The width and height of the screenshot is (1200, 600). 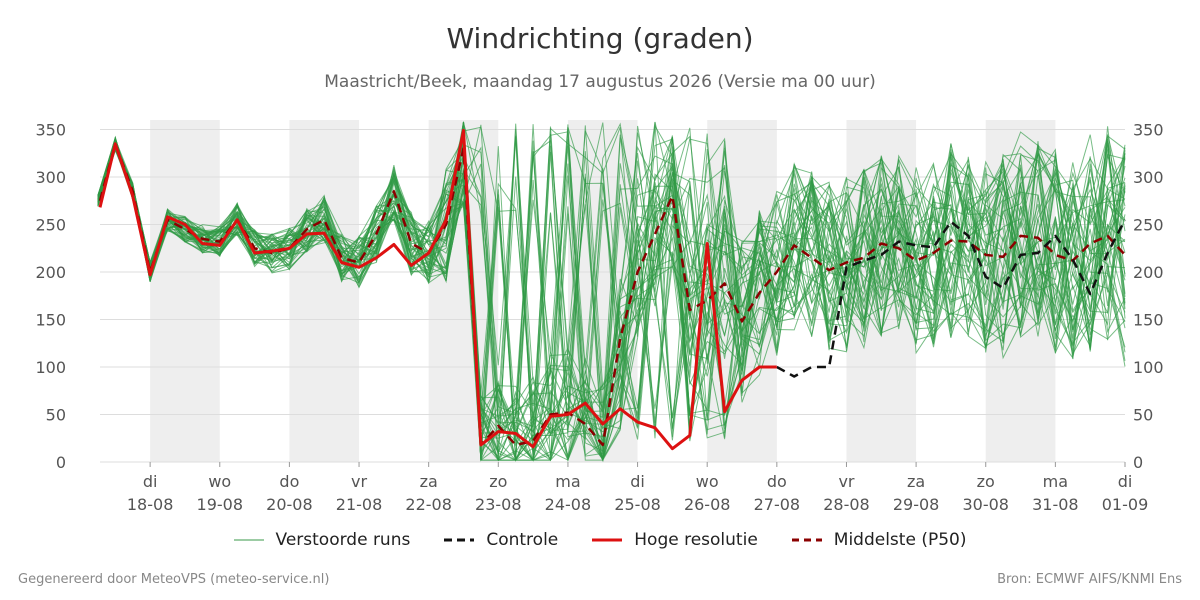 I want to click on legend-swatch-control, so click(x=459, y=540).